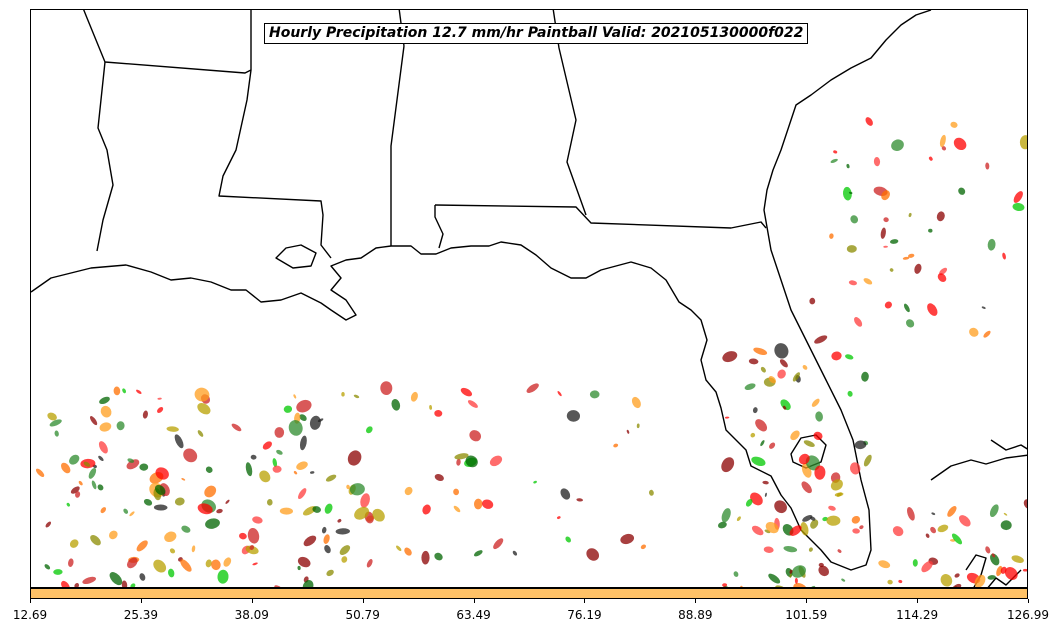 Image resolution: width=1062 pixels, height=633 pixels. Describe the element at coordinates (473, 615) in the screenshot. I see `colorbar-tick-label: 63.49` at that location.